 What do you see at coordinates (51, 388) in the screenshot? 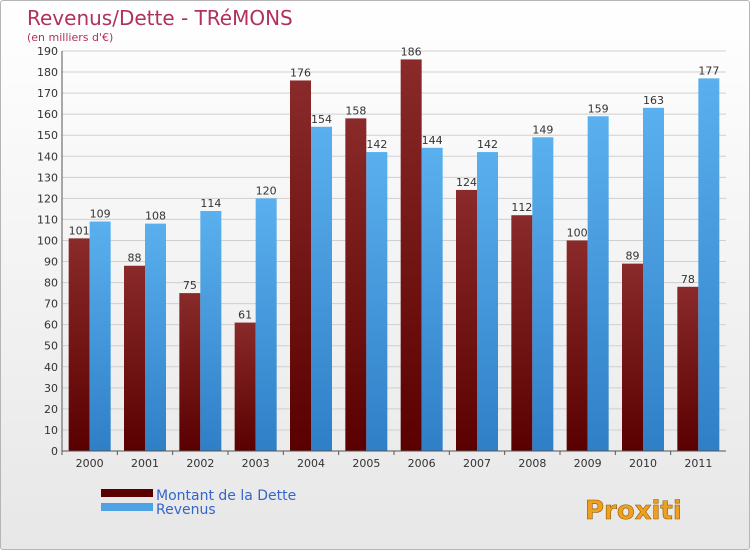
I see `y-tick-label: 30` at bounding box center [51, 388].